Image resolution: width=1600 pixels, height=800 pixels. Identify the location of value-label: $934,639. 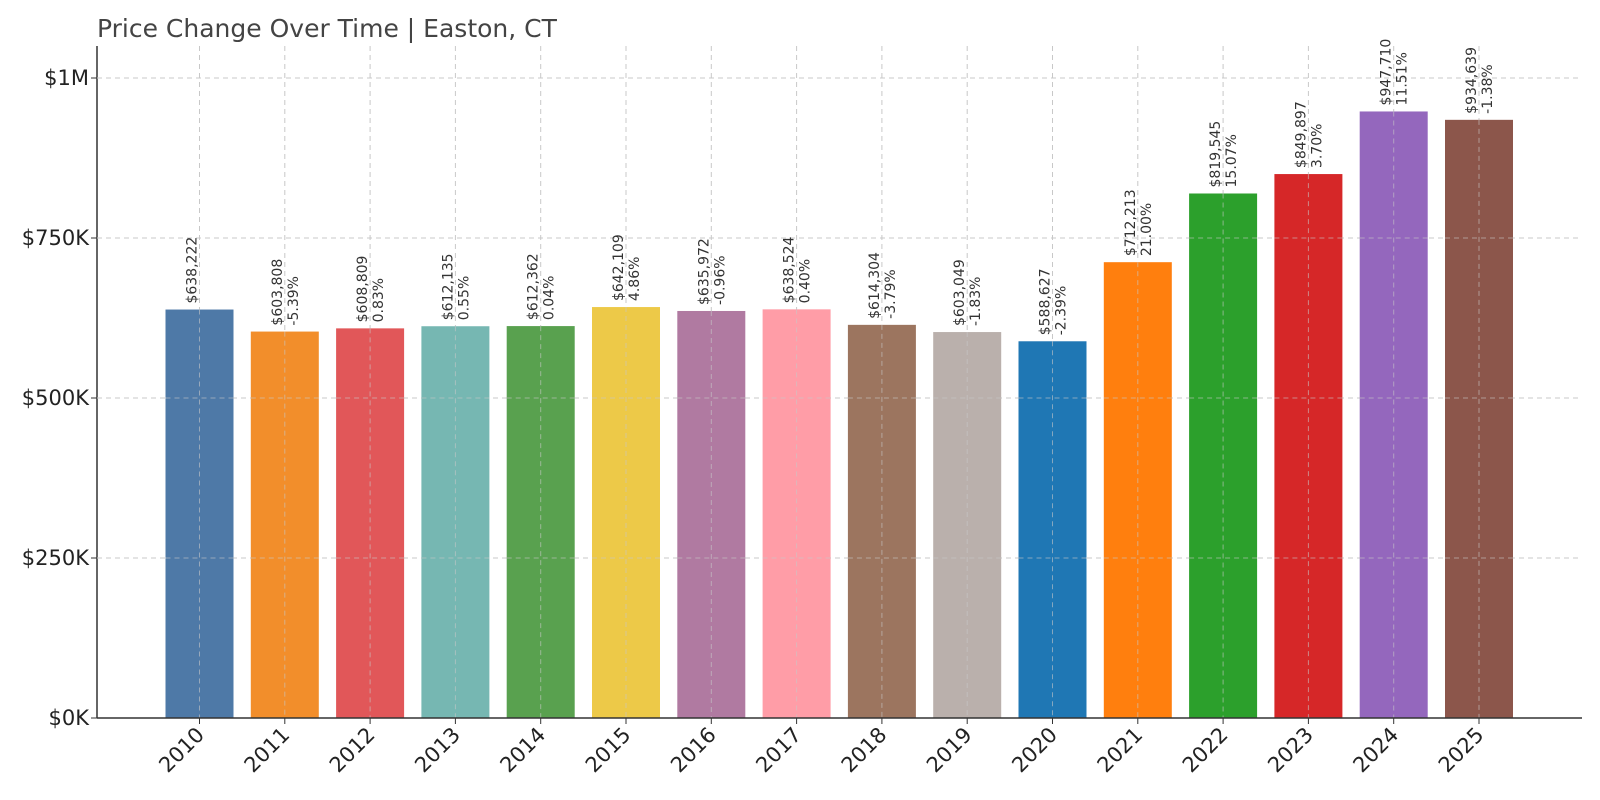
(1472, 80).